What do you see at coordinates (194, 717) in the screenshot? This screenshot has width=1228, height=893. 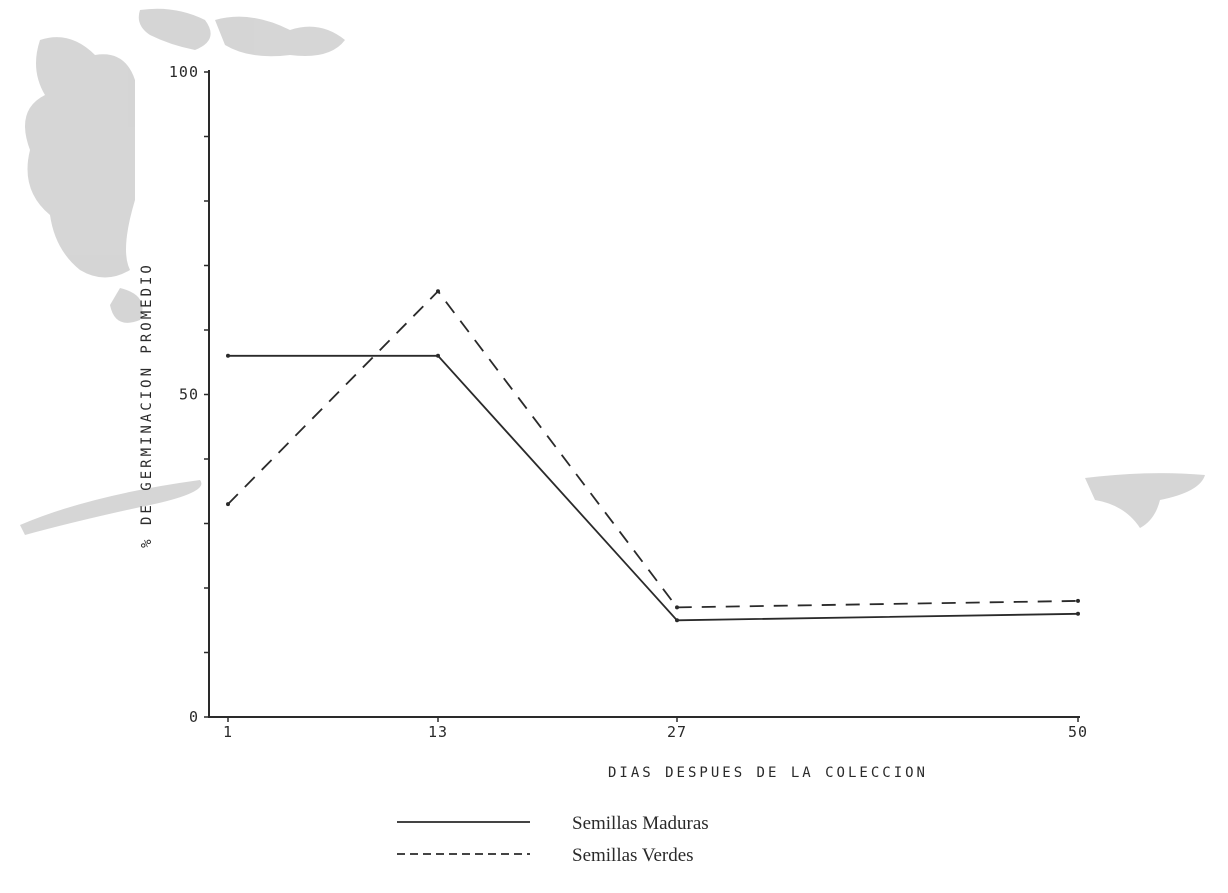 I see `y-tick-label: 0` at bounding box center [194, 717].